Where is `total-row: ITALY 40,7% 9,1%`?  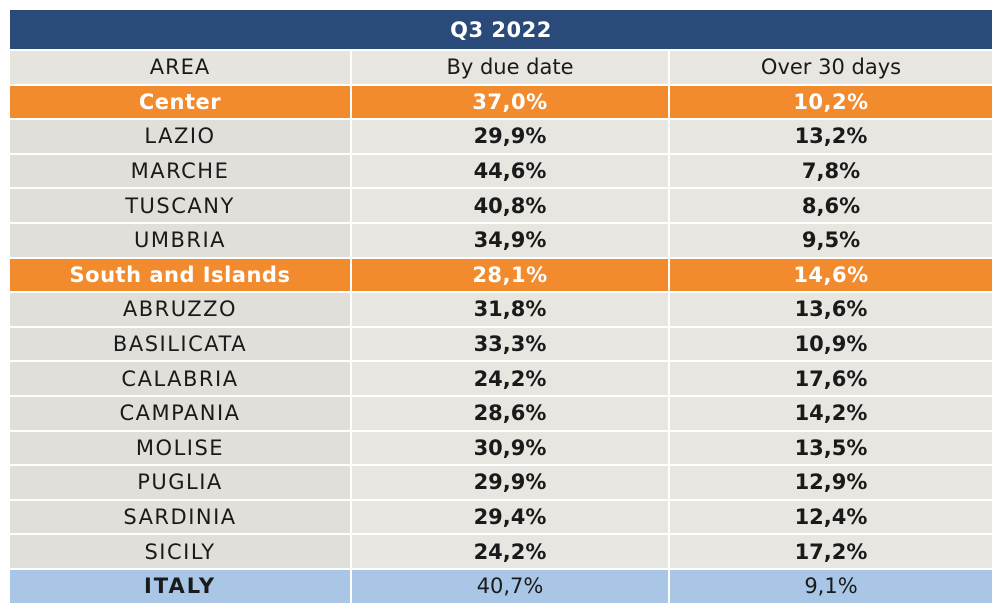
total-row: ITALY 40,7% 9,1% is located at coordinates (501, 586).